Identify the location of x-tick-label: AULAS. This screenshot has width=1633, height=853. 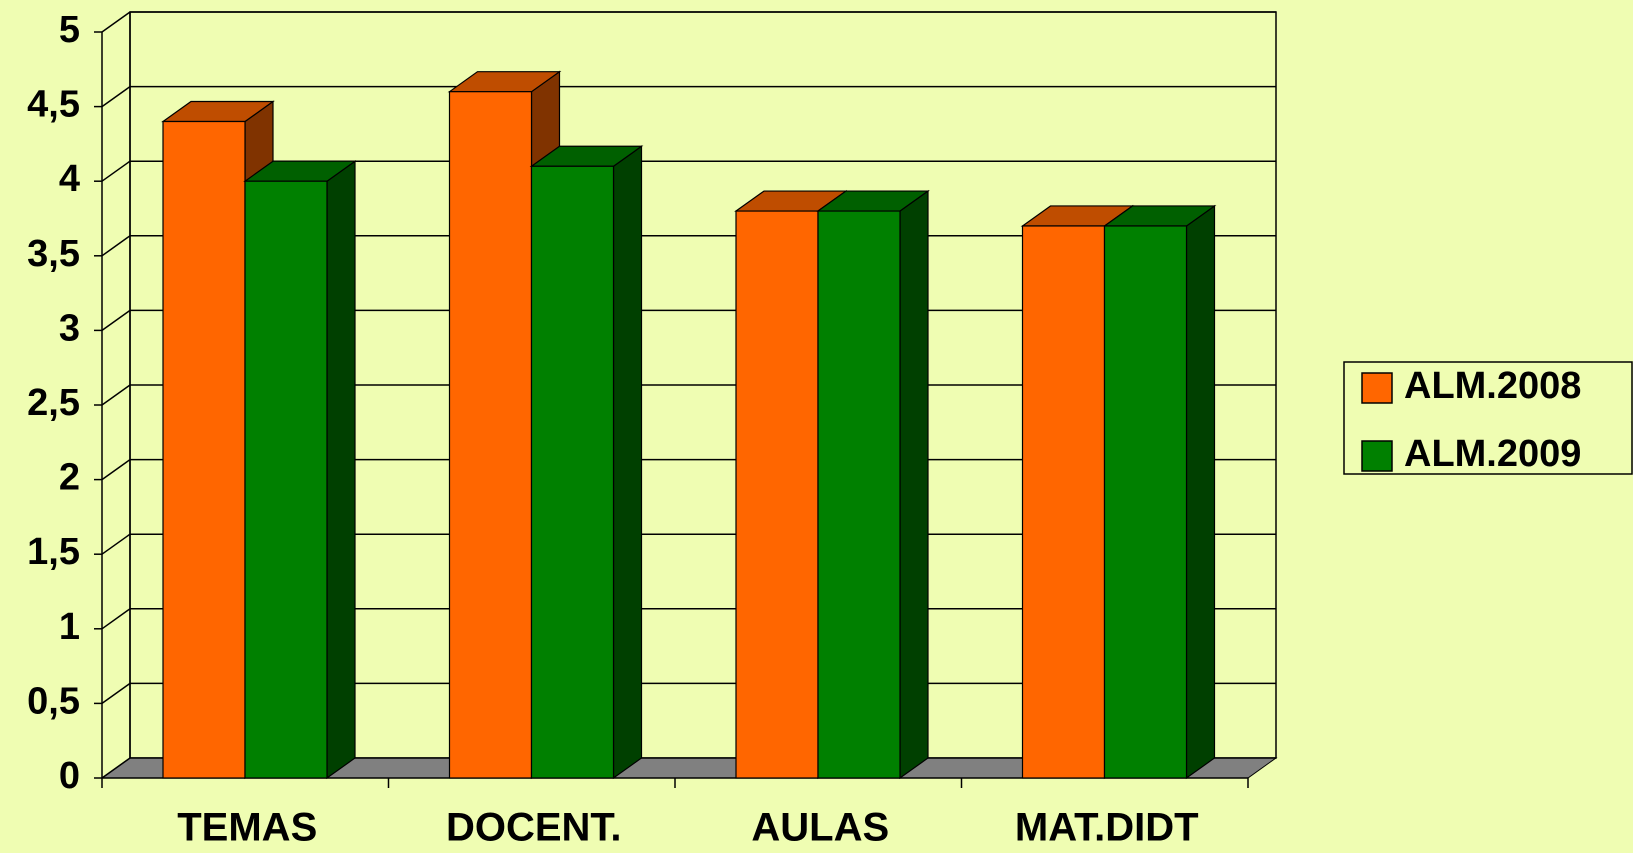
(820, 828).